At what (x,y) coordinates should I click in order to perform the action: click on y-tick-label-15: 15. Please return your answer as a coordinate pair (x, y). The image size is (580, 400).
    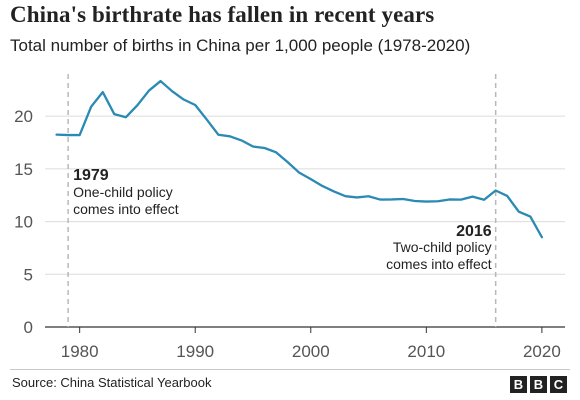
    Looking at the image, I should click on (23, 169).